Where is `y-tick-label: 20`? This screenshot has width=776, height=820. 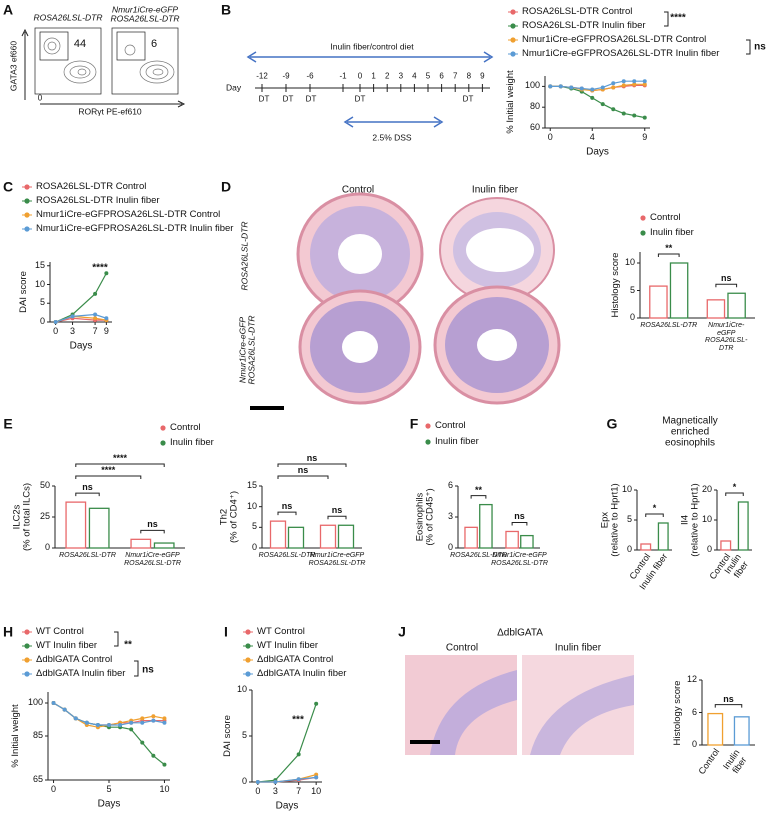 y-tick-label: 20 is located at coordinates (706, 489).